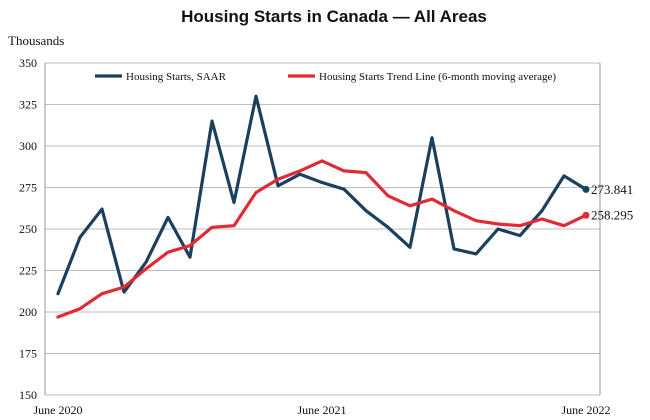 This screenshot has height=420, width=650. What do you see at coordinates (28, 271) in the screenshot?
I see `y-tick-label: 225` at bounding box center [28, 271].